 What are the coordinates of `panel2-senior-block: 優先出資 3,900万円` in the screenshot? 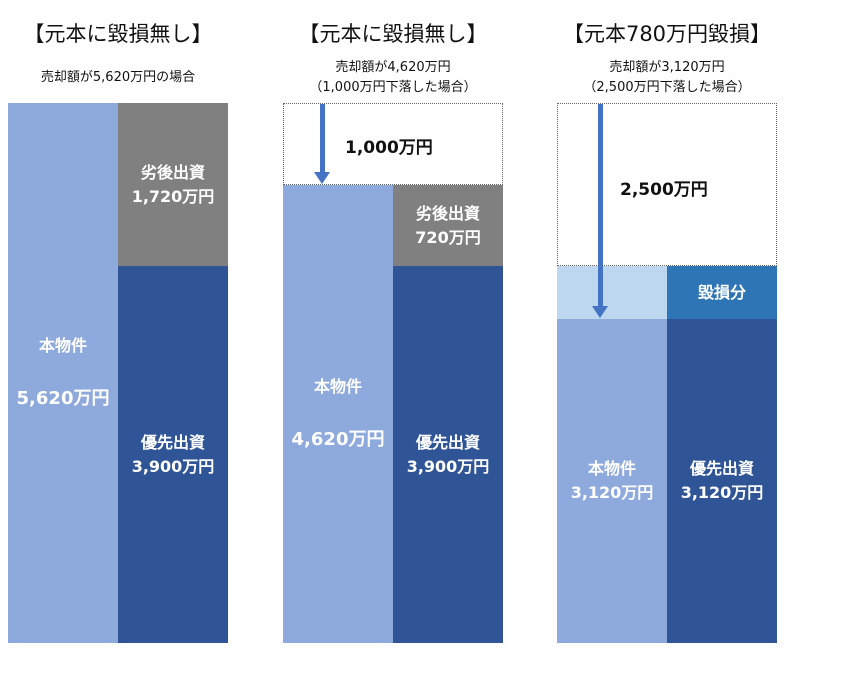 It's located at (448, 454).